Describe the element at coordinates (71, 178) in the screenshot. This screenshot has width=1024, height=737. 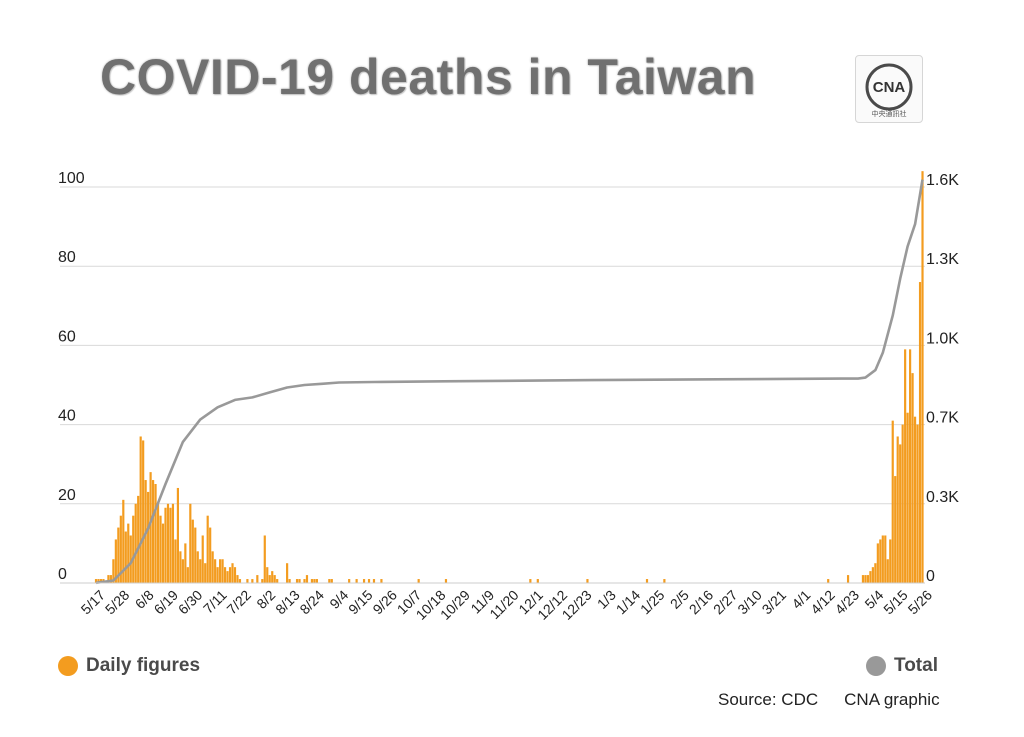
I see `left-tick-label: 100` at that location.